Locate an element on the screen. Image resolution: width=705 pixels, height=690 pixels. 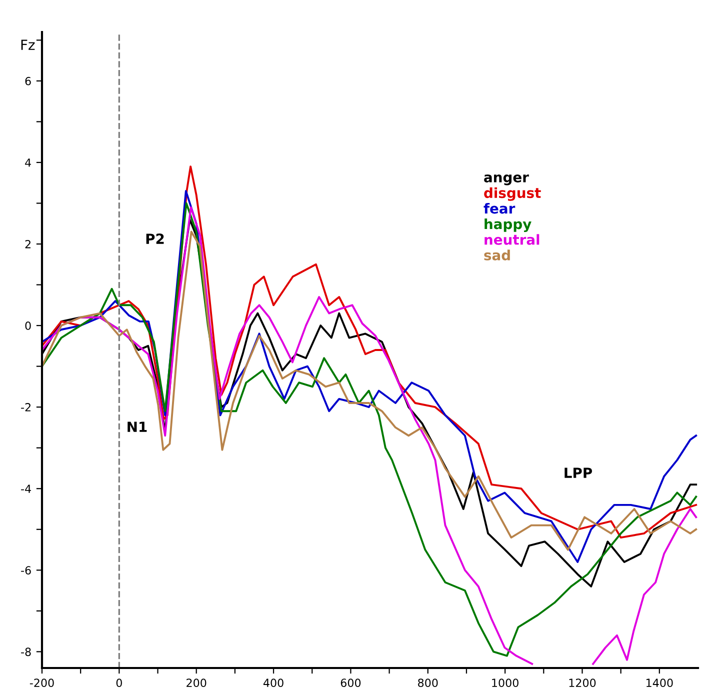
x-tick-label: -200 is located at coordinates (42, 683).